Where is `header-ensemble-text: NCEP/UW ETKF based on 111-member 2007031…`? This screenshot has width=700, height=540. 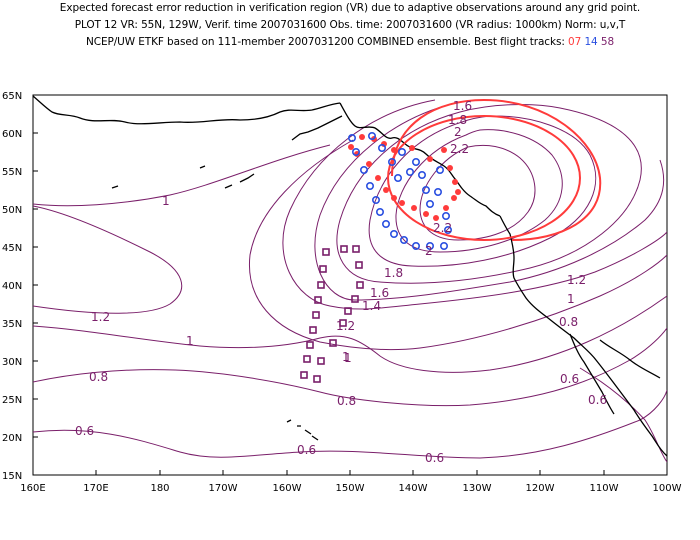
header-ensemble-text: NCEP/UW ETKF based on 111-member 2007031… is located at coordinates (325, 42).